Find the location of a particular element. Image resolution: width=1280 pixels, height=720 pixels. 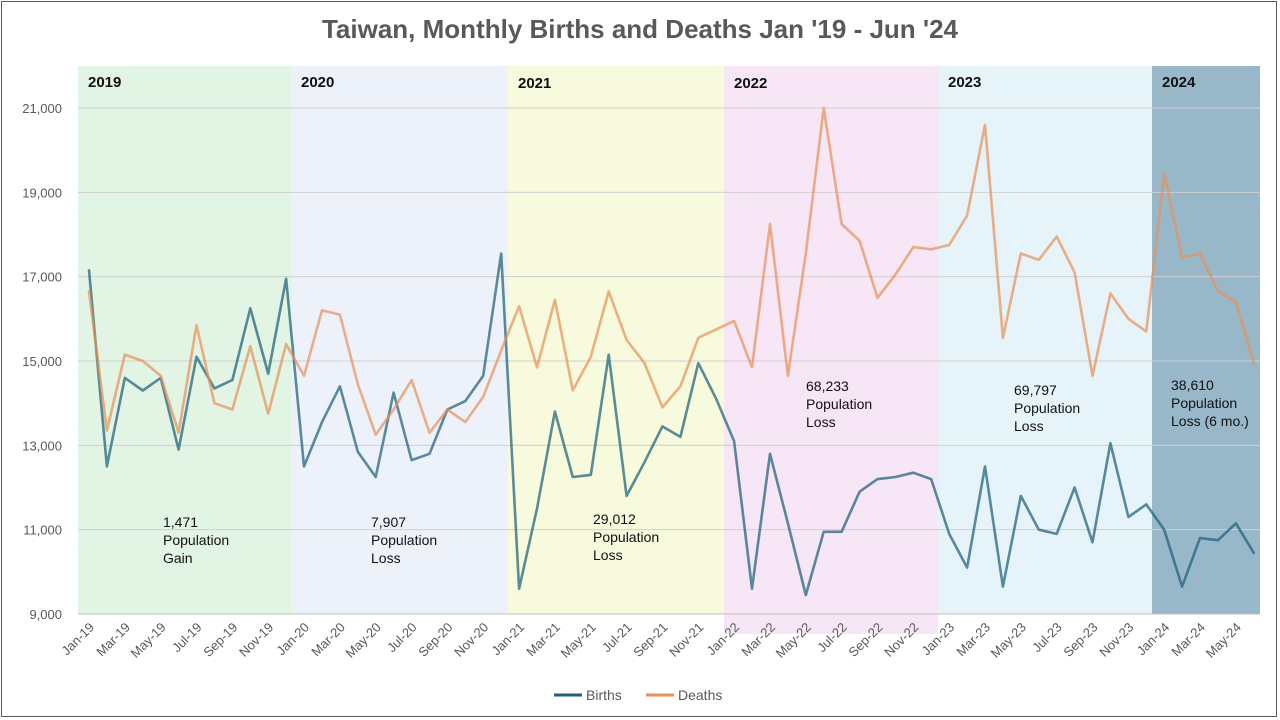

y-tick-label: 11,000 is located at coordinates (42, 530).